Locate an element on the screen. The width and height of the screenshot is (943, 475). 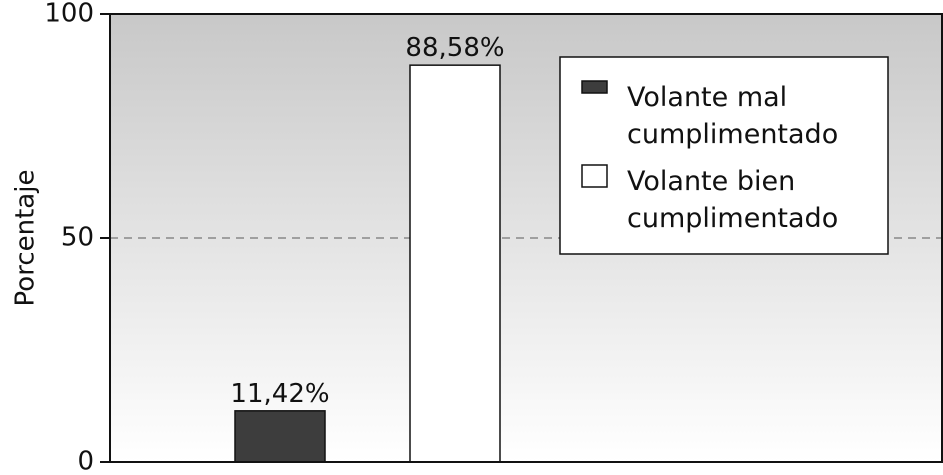
legend-box is located at coordinates (724, 155).